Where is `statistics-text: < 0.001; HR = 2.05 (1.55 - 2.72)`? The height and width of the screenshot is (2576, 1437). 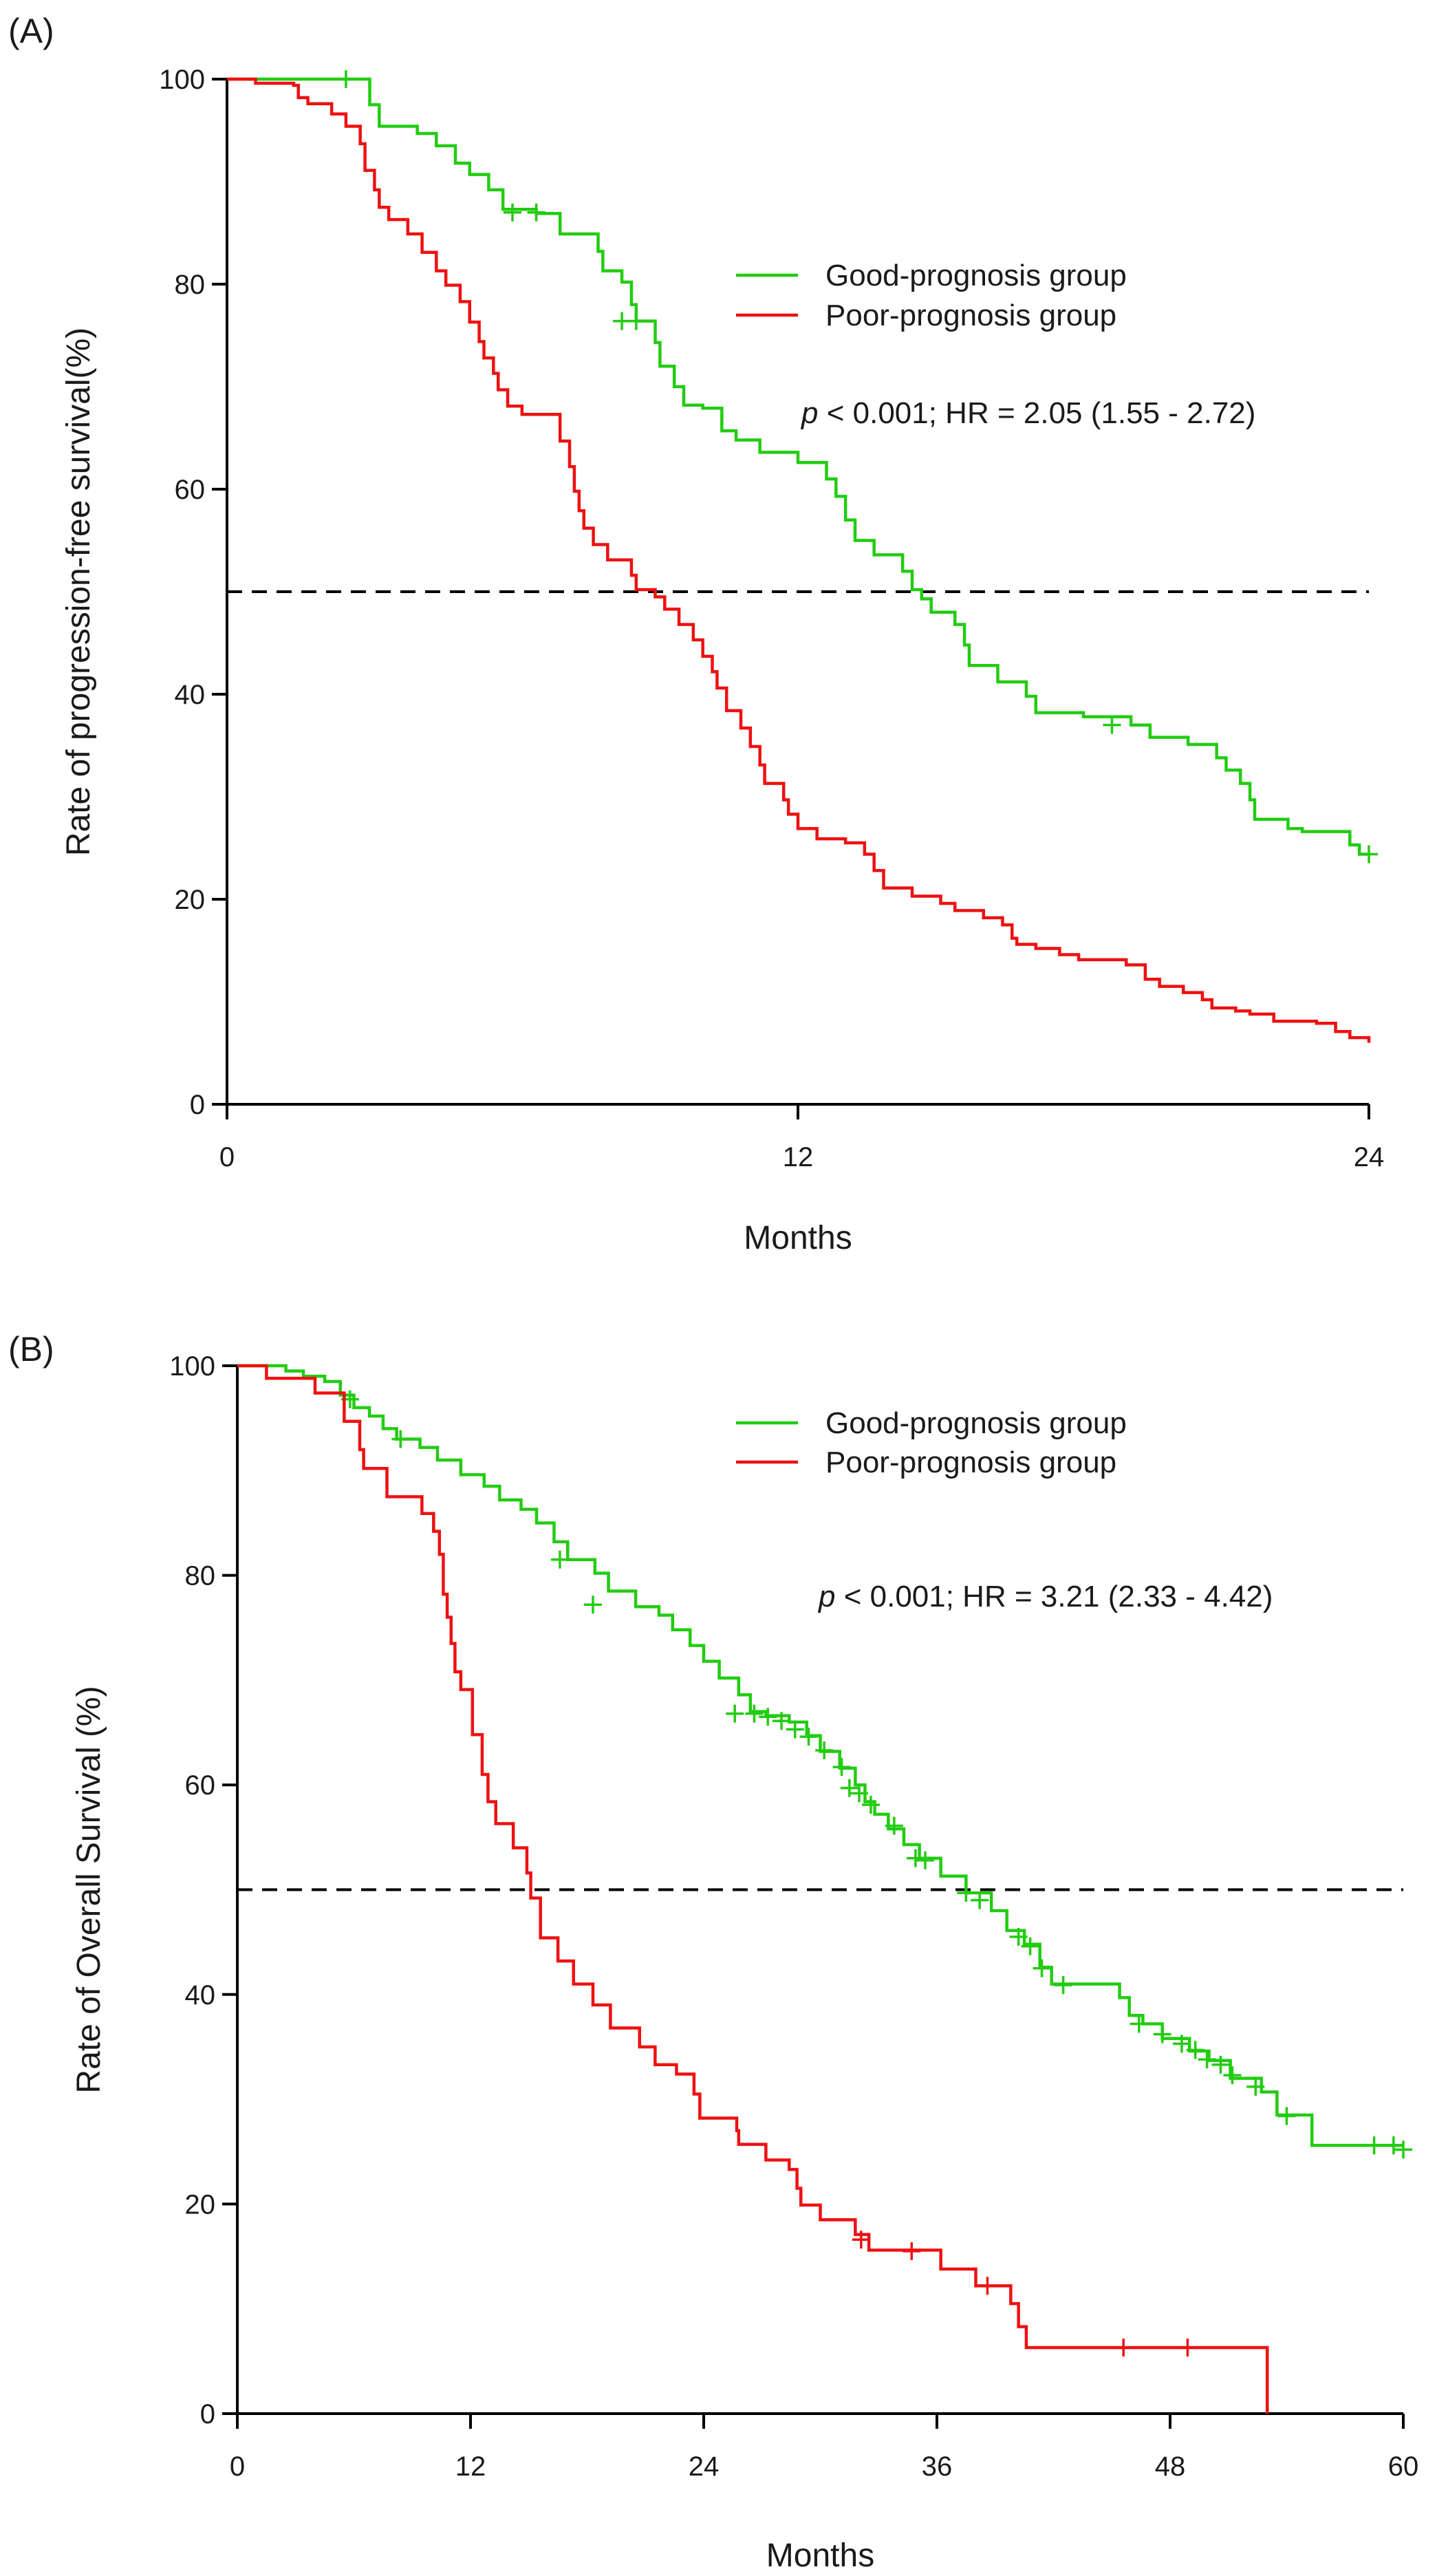 statistics-text: < 0.001; HR = 2.05 (1.55 - 2.72) is located at coordinates (1036, 413).